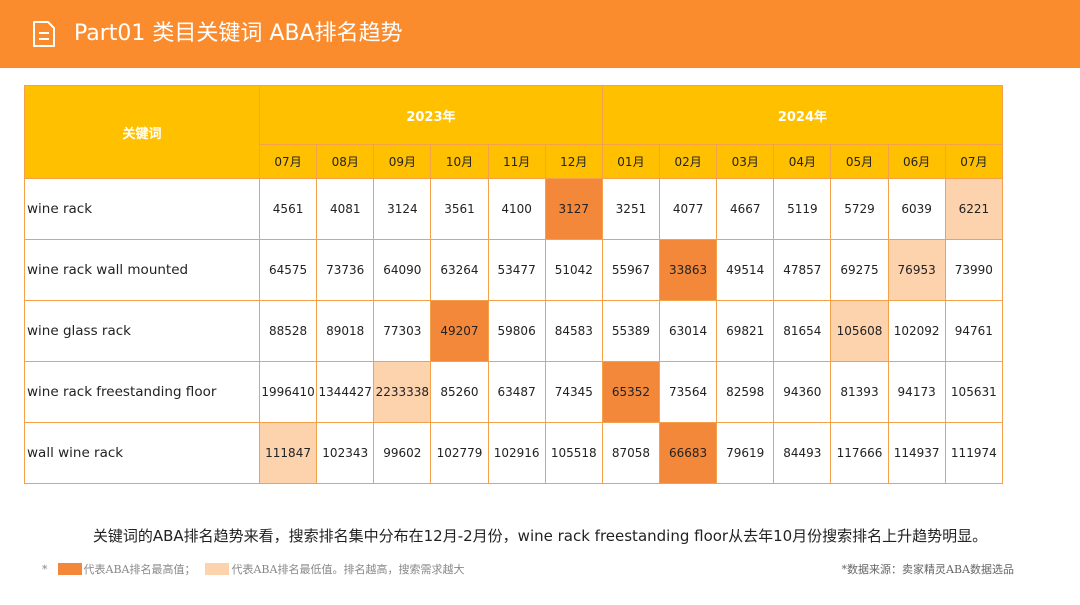 This screenshot has width=1080, height=605. Describe the element at coordinates (927, 569) in the screenshot. I see `data-source-note: *数据来源：卖家精灵ABA数据选品` at that location.